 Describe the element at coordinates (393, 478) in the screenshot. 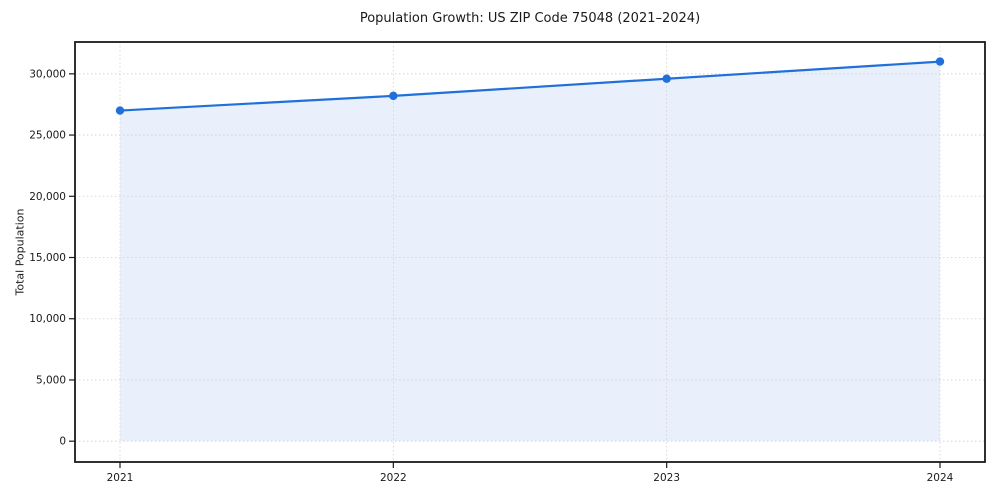

I see `x-tick-label: 2022` at that location.